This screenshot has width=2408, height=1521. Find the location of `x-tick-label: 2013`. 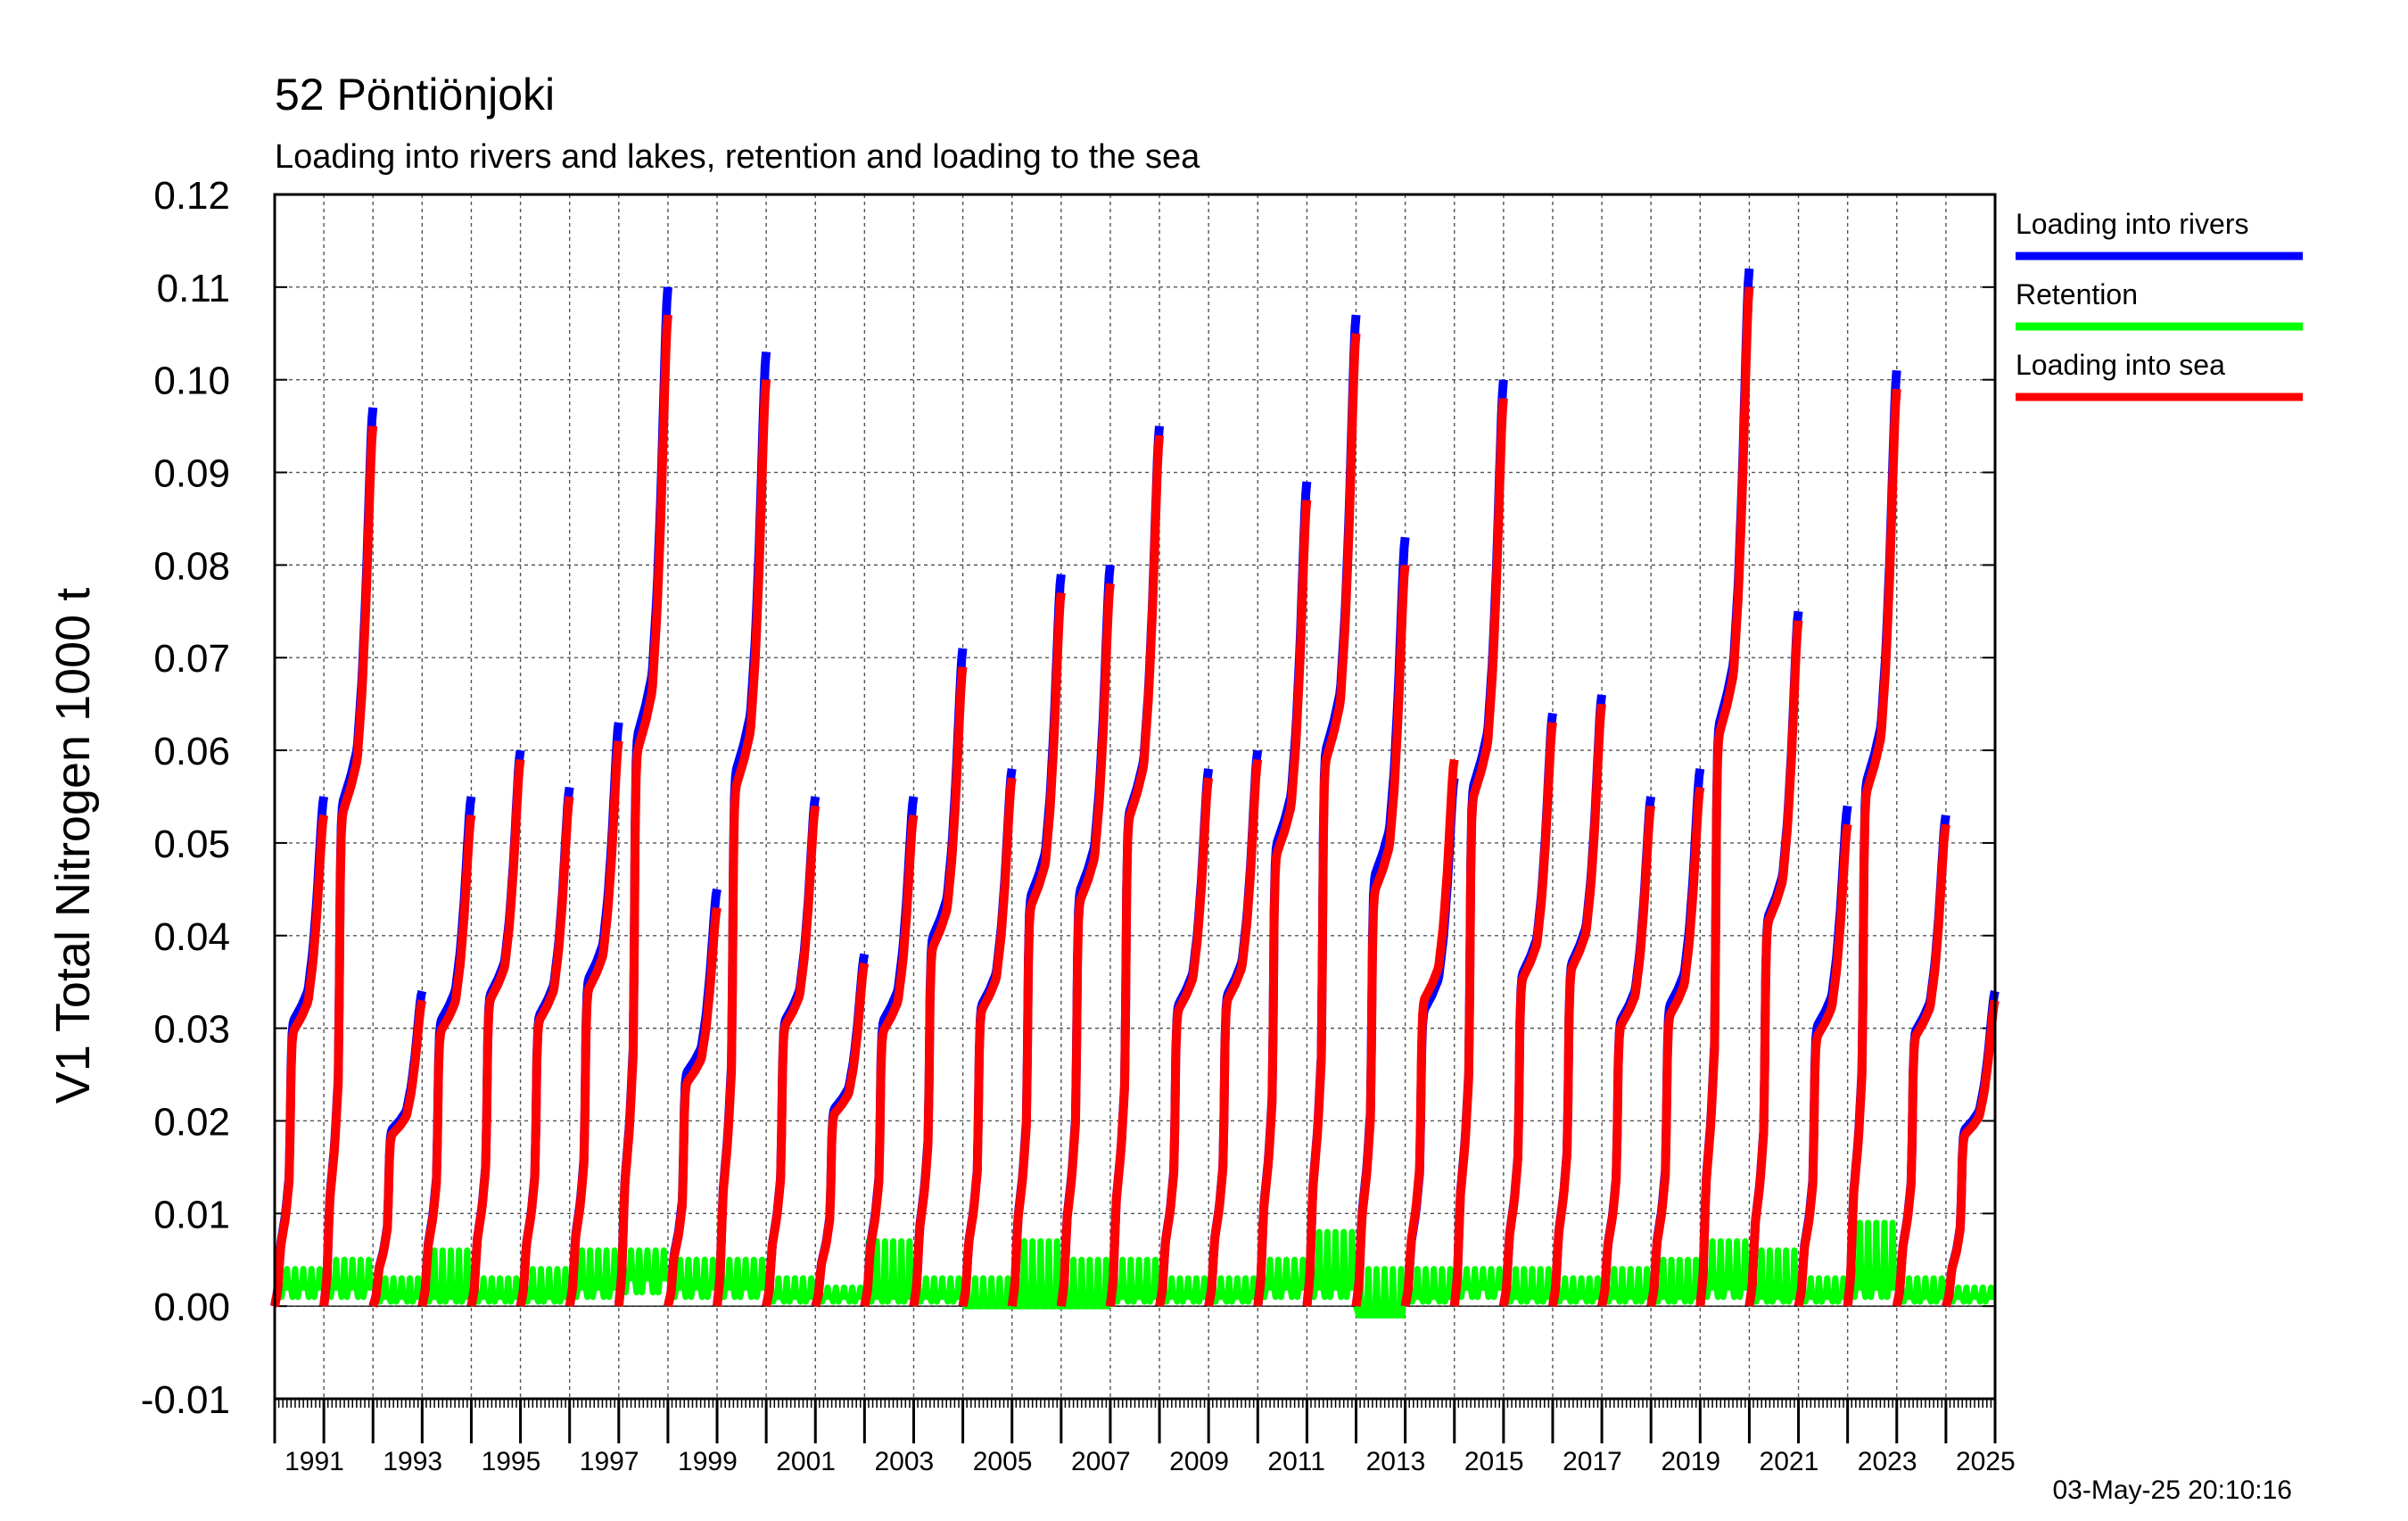

x-tick-label: 2013 is located at coordinates (1396, 1462).